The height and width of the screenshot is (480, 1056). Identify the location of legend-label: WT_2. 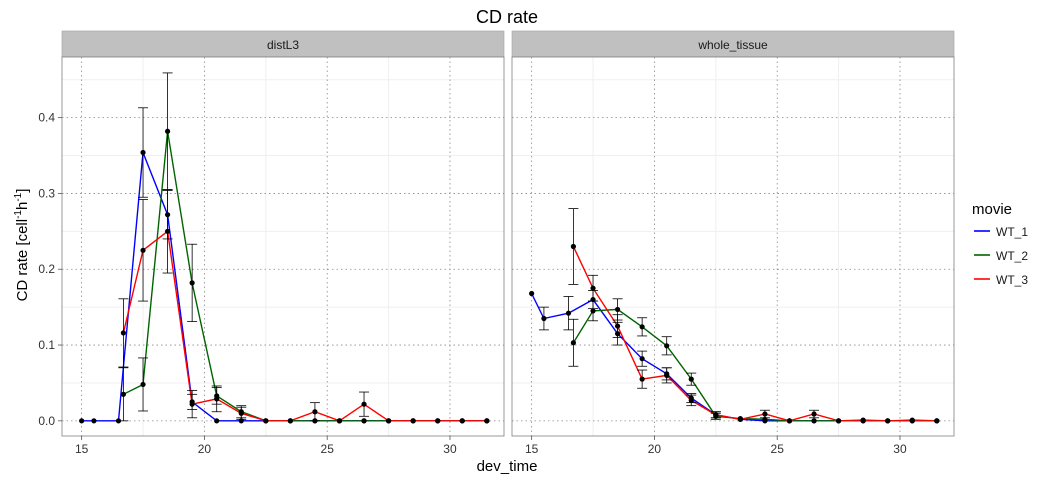
(1012, 256).